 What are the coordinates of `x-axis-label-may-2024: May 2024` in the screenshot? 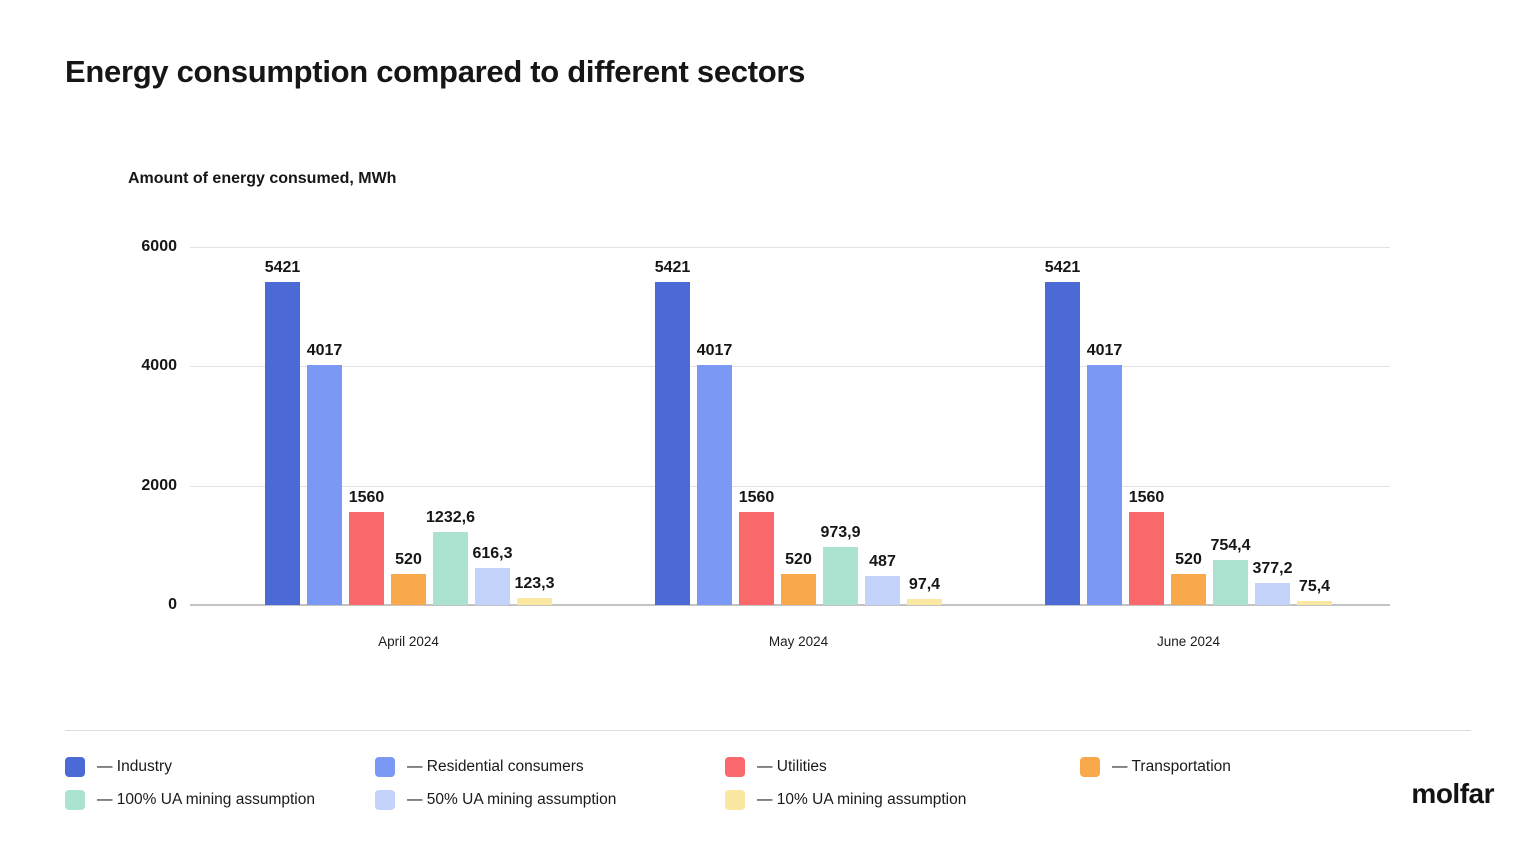 It's located at (798, 641).